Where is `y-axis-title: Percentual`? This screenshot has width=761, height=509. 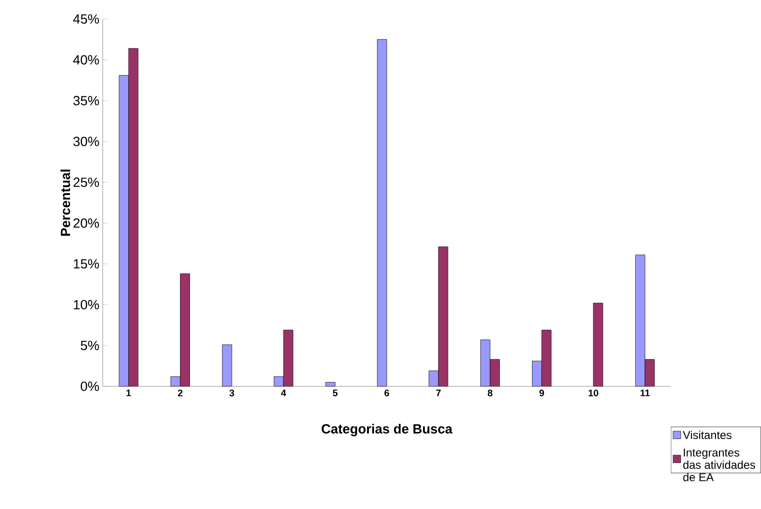
y-axis-title: Percentual is located at coordinates (65, 203).